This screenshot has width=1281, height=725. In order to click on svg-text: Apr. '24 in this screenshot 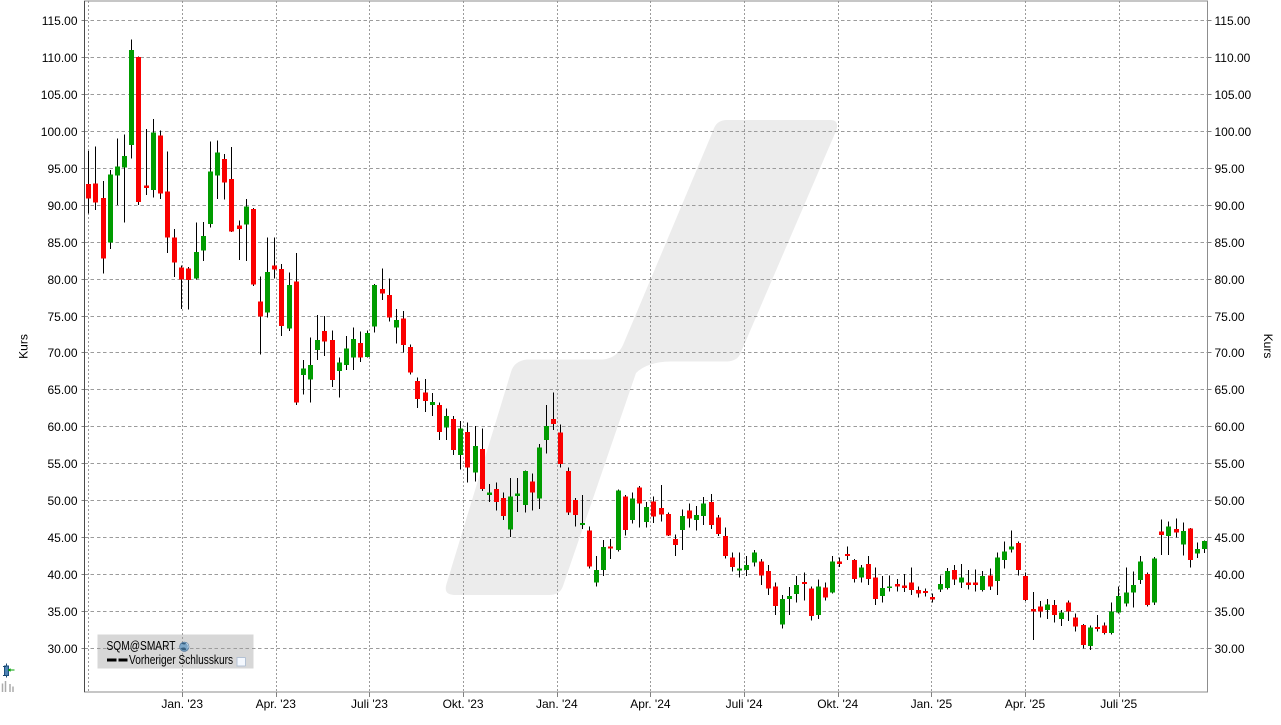, I will do `click(650, 704)`.